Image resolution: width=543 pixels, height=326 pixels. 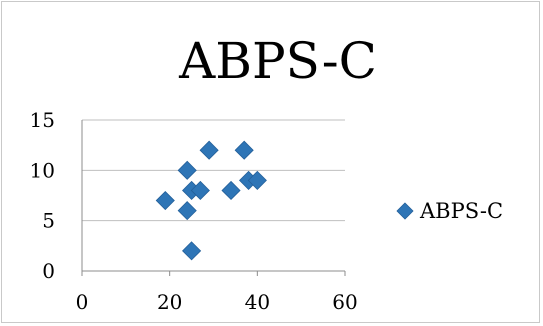 I want to click on data-points, so click(x=211, y=200).